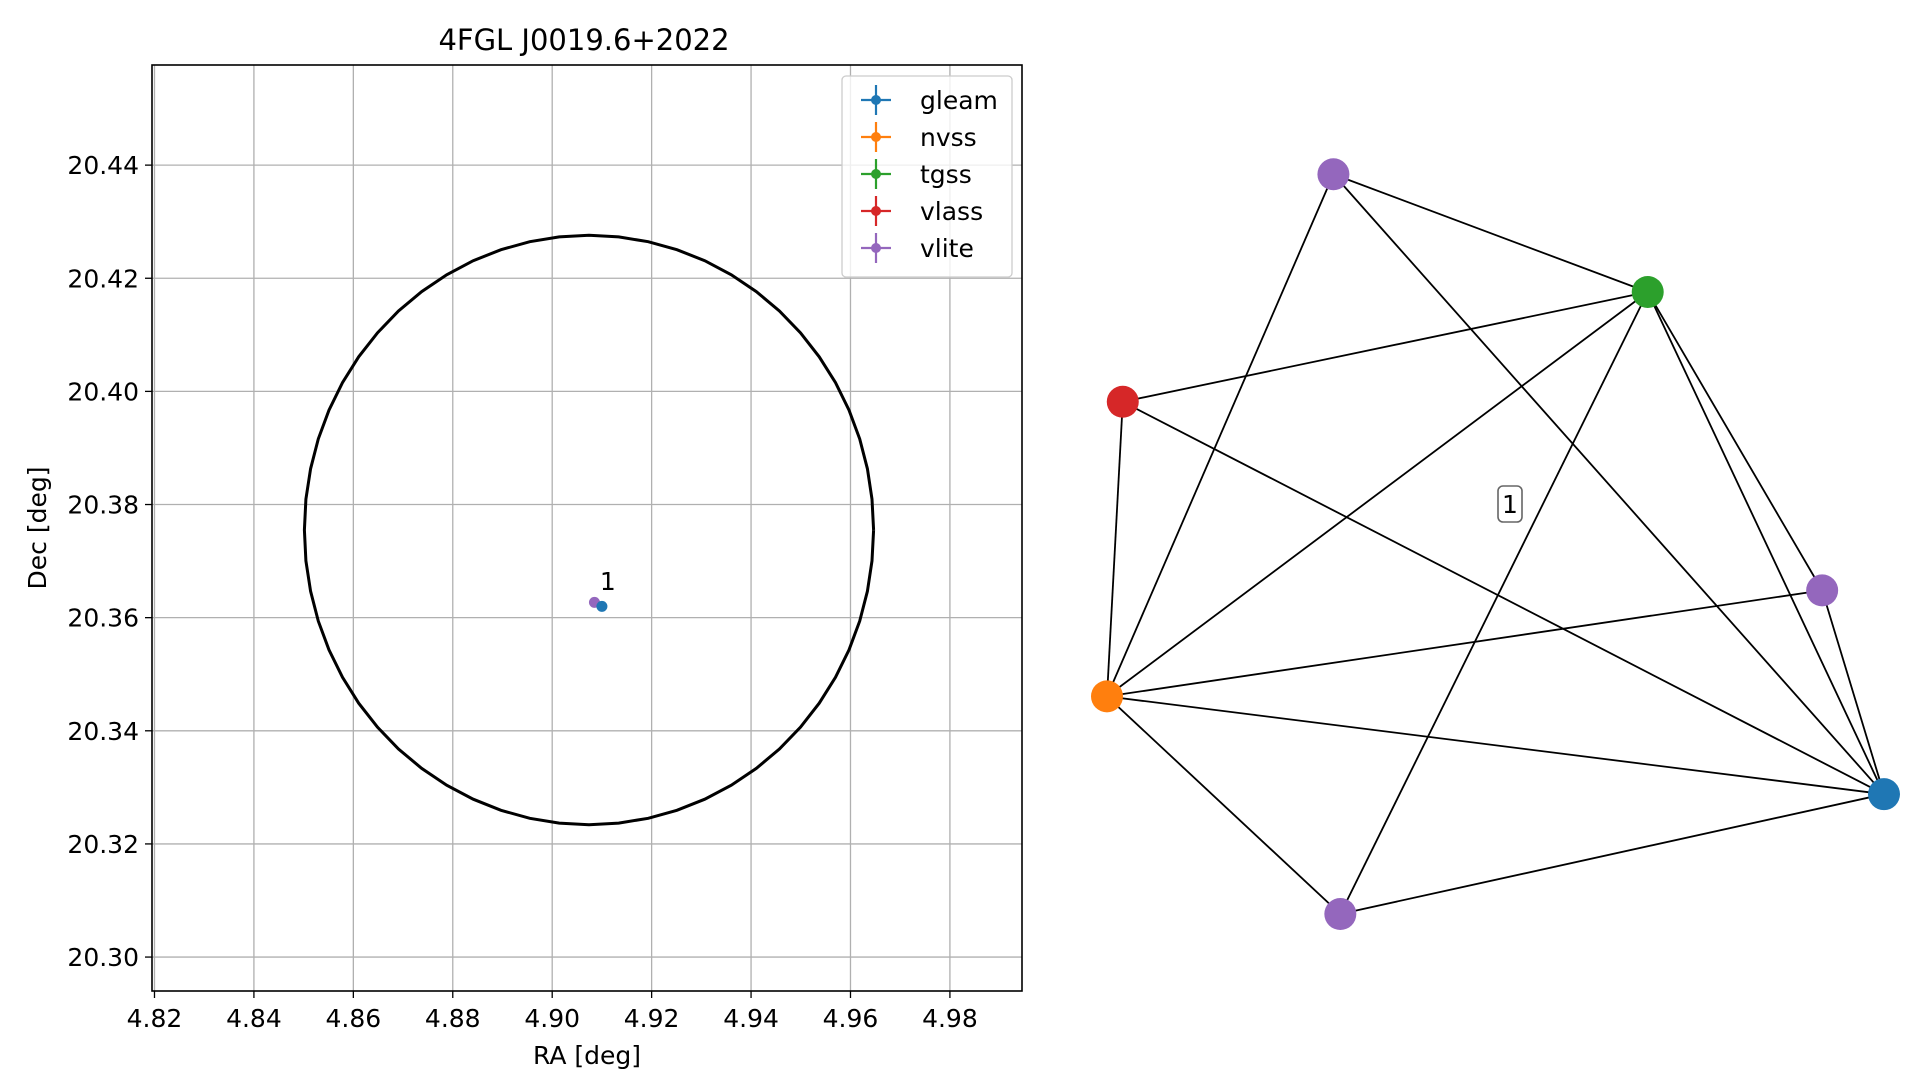  I want to click on x-tick-label: 4.98, so click(950, 1018).